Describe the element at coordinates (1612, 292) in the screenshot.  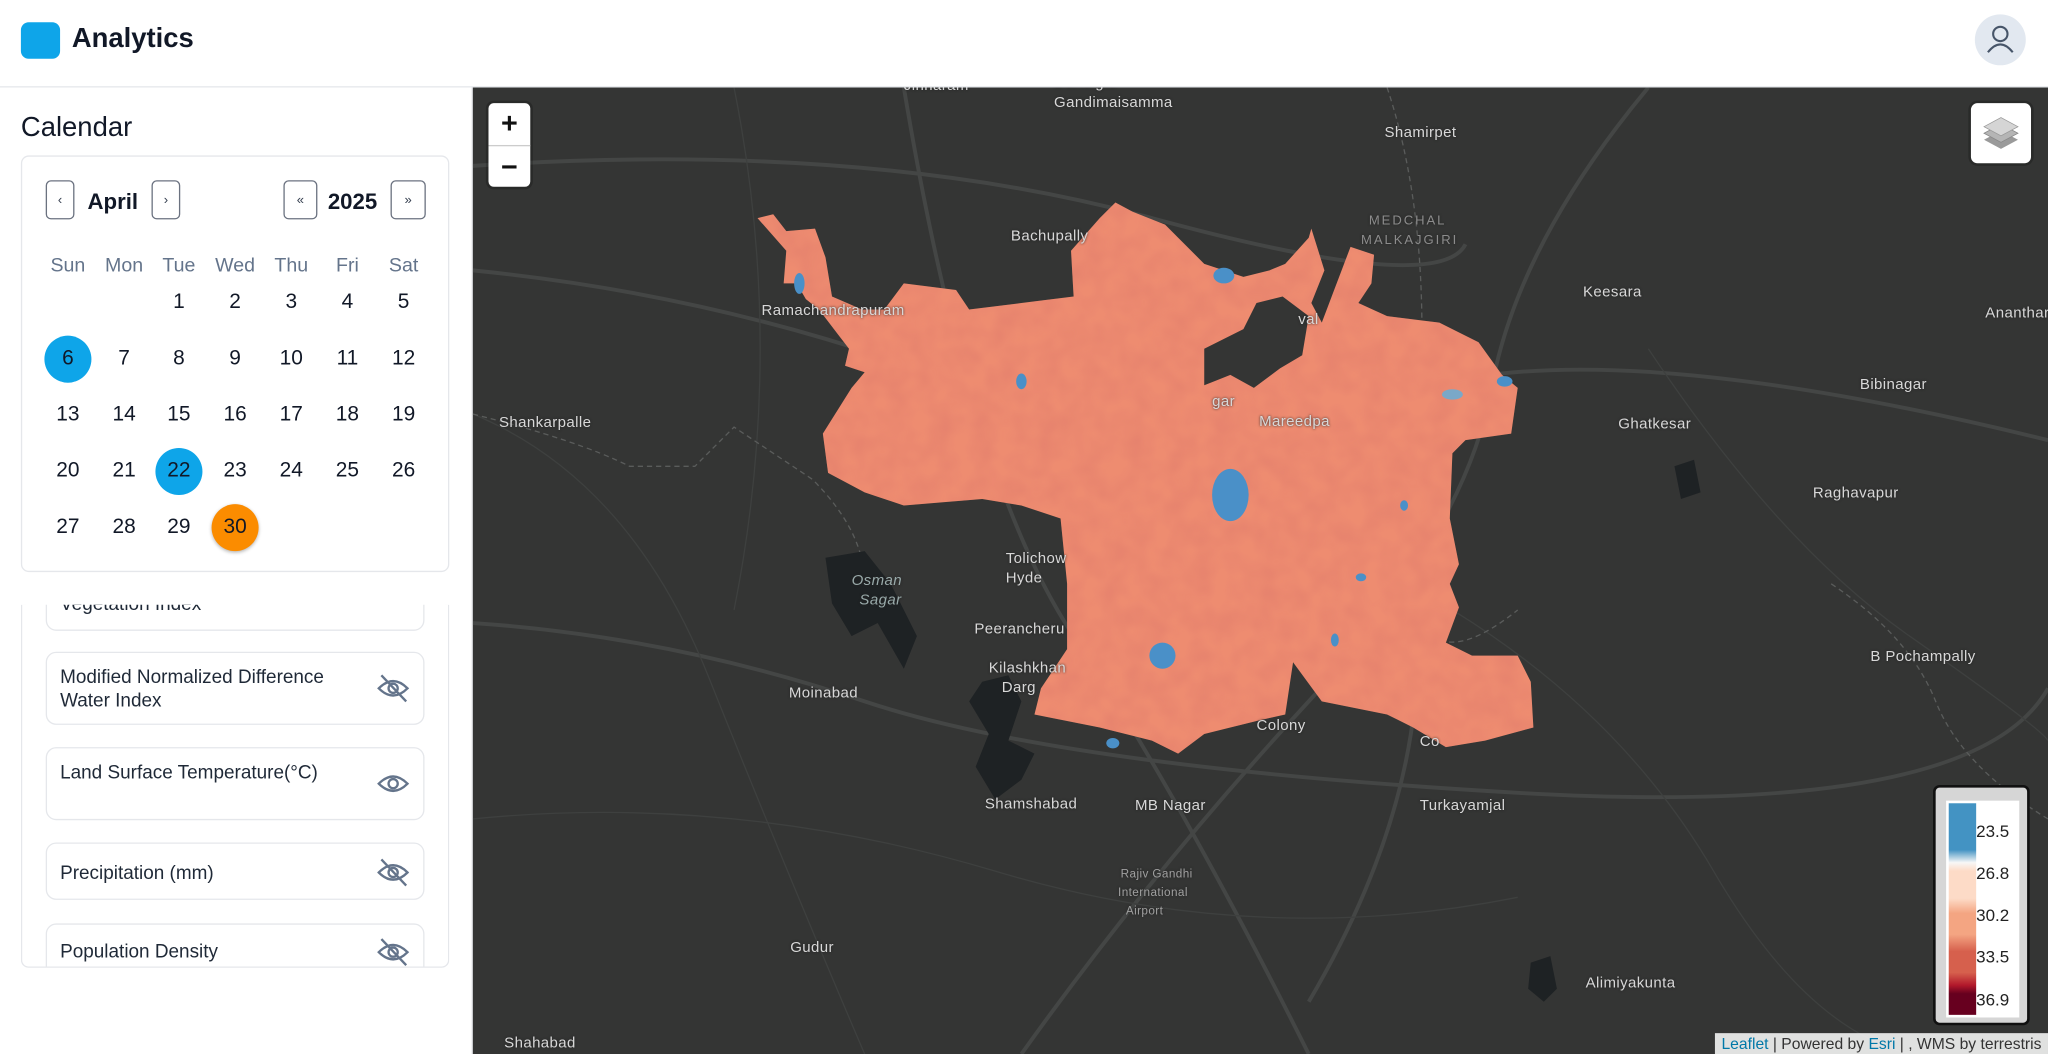
I see `place-label: Keesara` at that location.